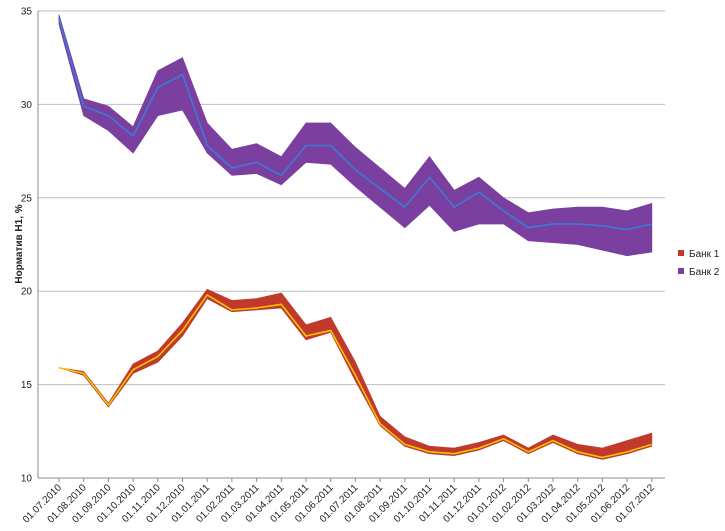  I want to click on legend-label: Банк 2, so click(704, 272).